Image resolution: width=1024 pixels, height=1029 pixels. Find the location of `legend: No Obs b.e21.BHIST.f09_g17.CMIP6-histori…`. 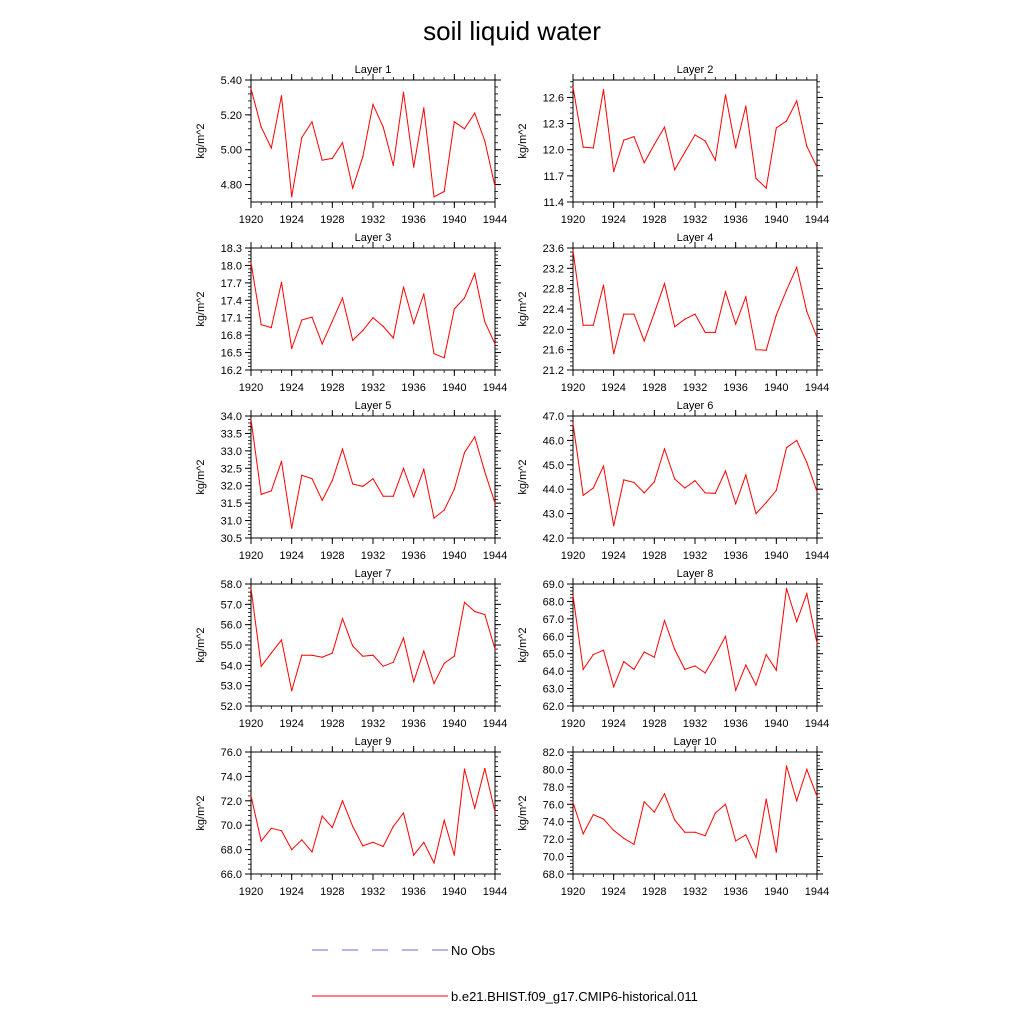

legend: No Obs b.e21.BHIST.f09_g17.CMIP6-histori… is located at coordinates (505, 973).